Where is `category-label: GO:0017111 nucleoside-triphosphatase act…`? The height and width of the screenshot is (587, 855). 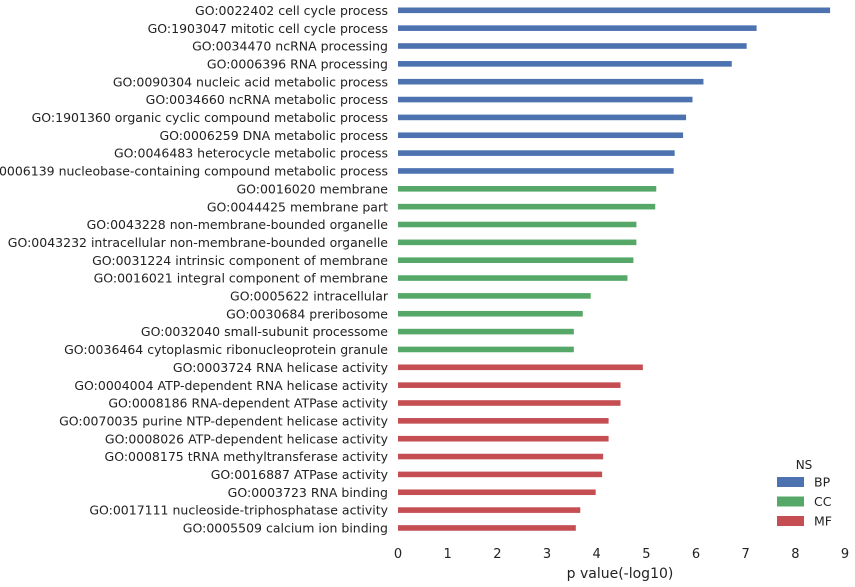 category-label: GO:0017111 nucleoside-triphosphatase act… is located at coordinates (238, 510).